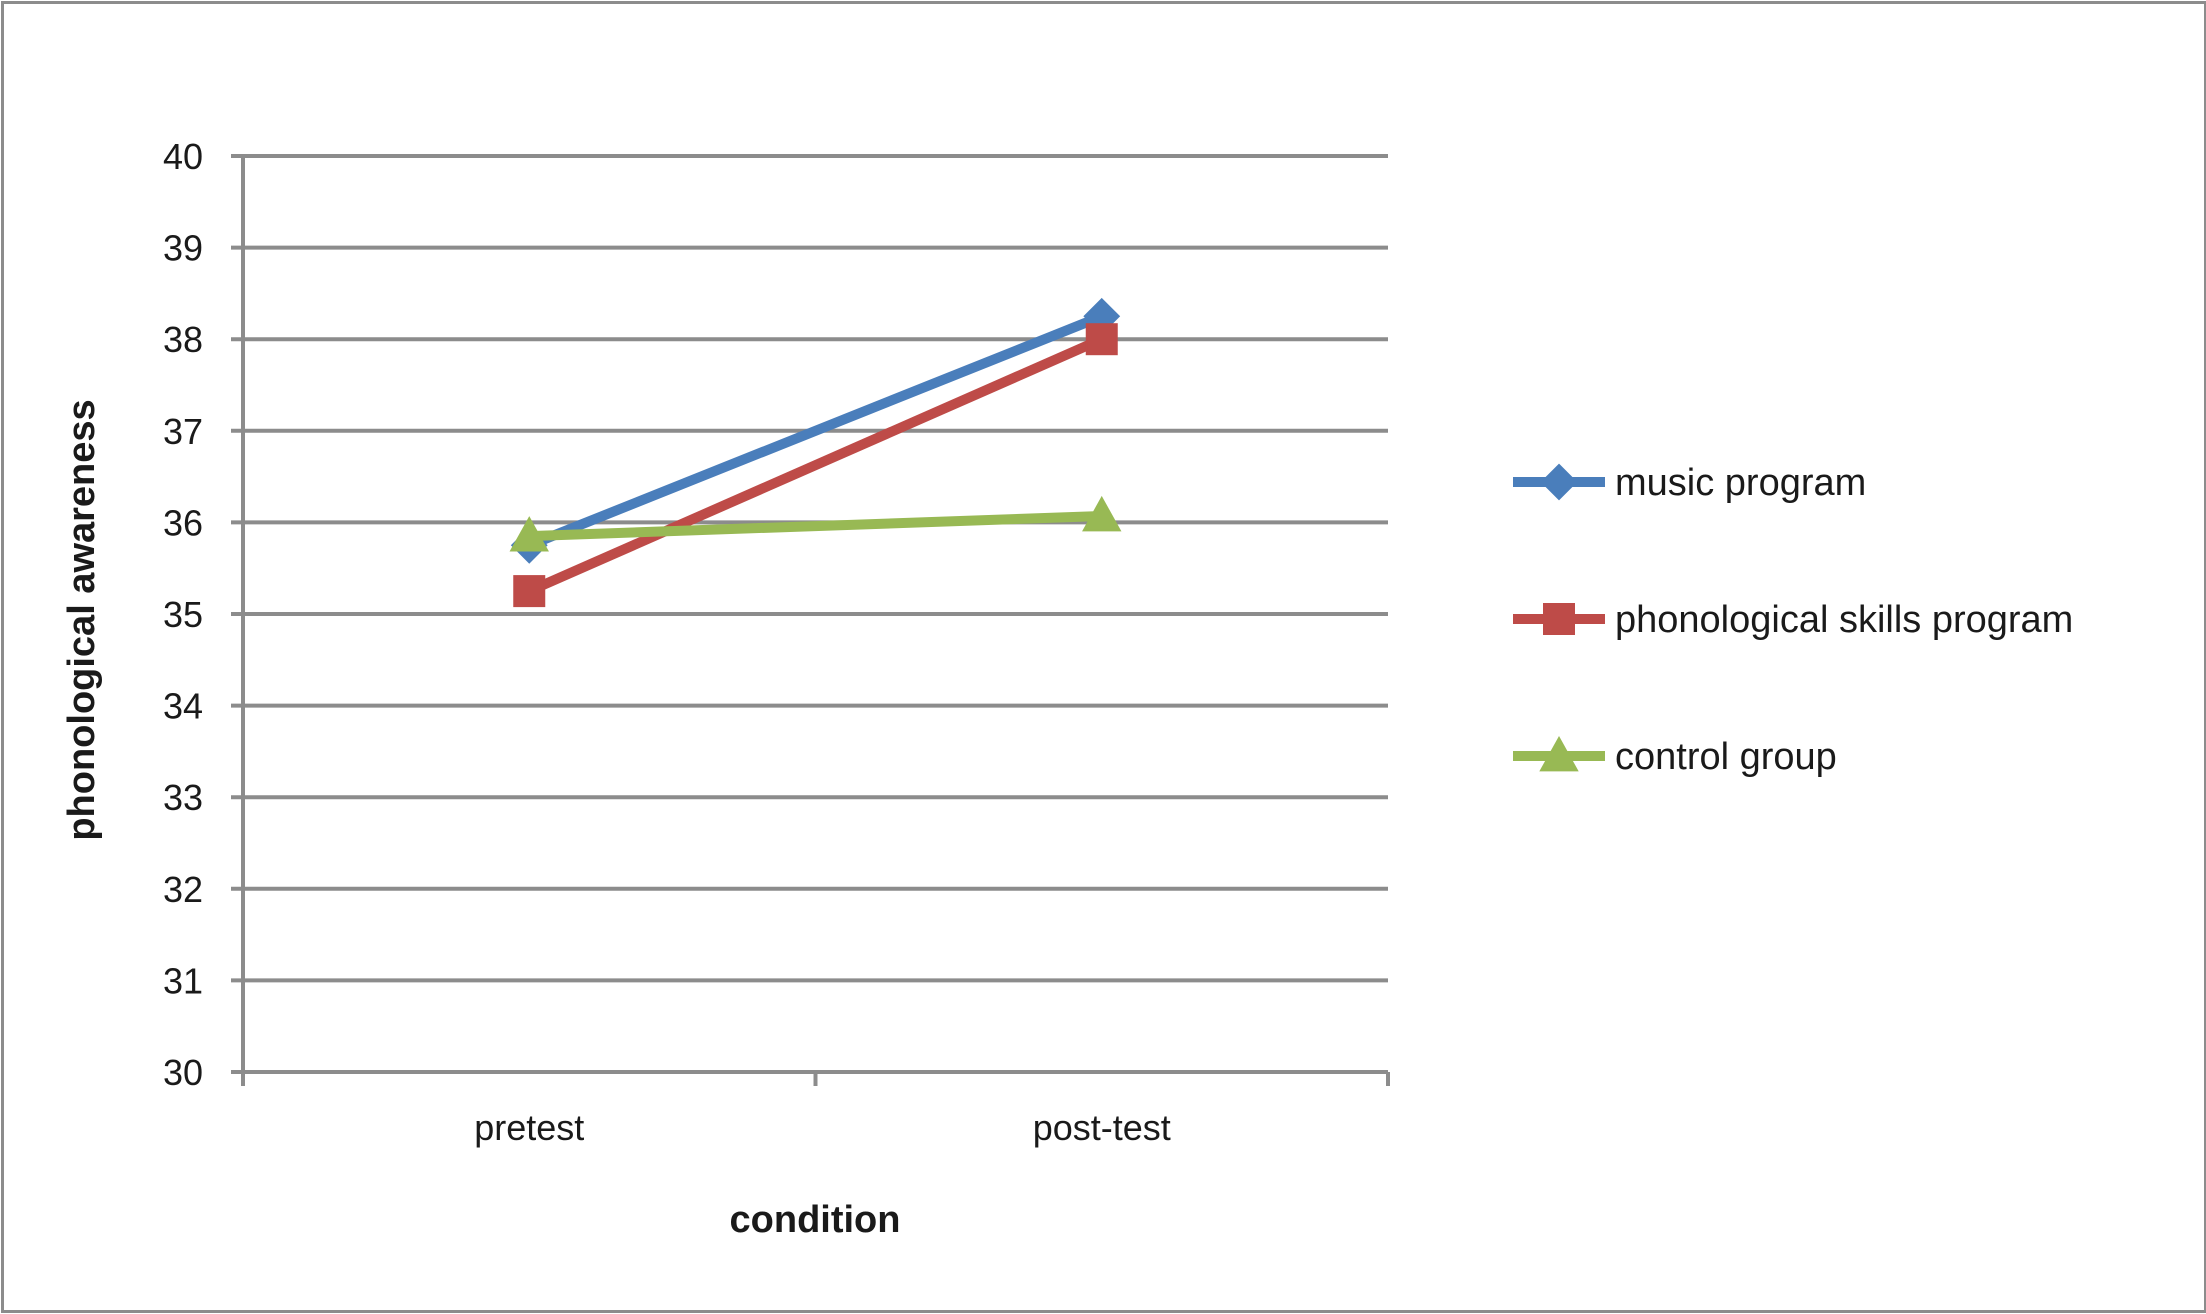  I want to click on series-lines, so click(815, 453).